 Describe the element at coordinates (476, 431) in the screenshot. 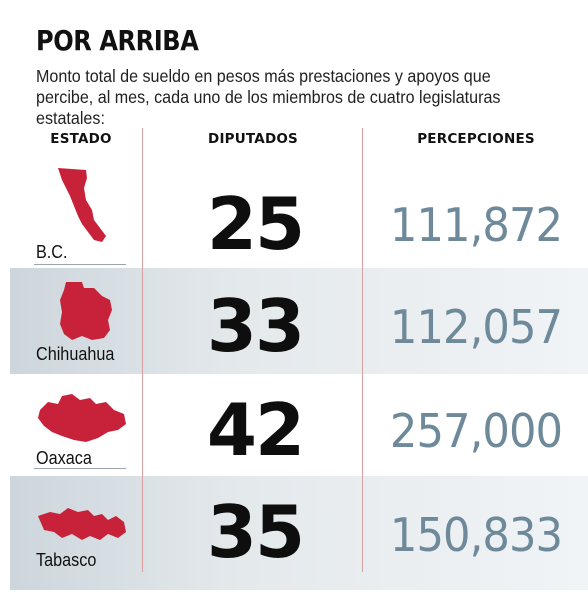

I see `percepciones-value: 257,000` at that location.